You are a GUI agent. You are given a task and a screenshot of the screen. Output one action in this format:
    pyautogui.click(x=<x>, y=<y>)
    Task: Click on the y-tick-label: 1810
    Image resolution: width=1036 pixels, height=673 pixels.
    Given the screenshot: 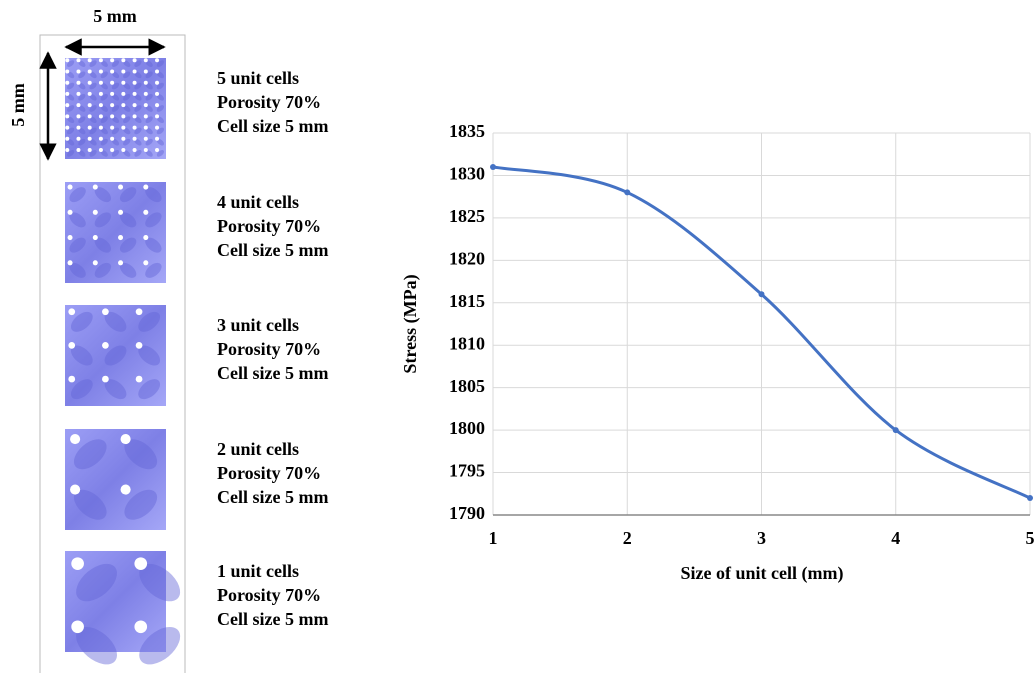 What is the action you would take?
    pyautogui.click(x=467, y=343)
    